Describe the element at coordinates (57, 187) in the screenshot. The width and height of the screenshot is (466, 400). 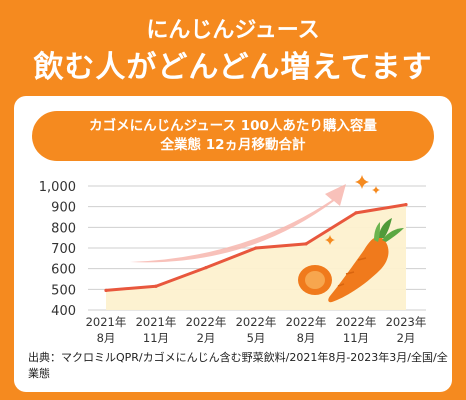
I see `y-tick-label: 1,000` at that location.